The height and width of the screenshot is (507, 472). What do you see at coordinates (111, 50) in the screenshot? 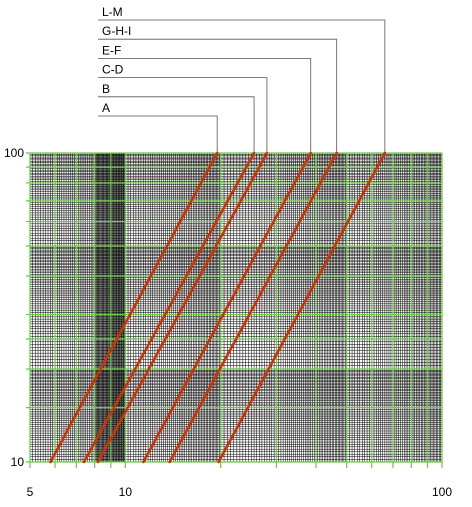
I see `curve-label-e-f: E-F` at bounding box center [111, 50].